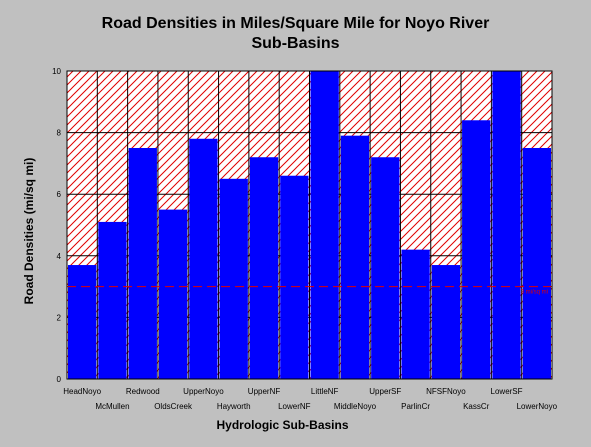 This screenshot has width=591, height=447. I want to click on x-tick-label: NFSFNoyo, so click(446, 391).